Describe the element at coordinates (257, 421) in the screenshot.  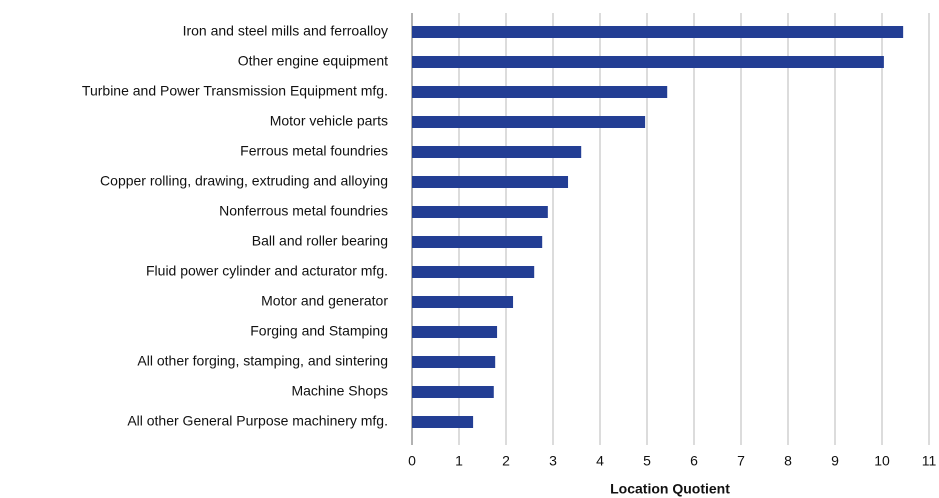
I see `y-tick-label: All other General Purpose machinery mfg.` at that location.